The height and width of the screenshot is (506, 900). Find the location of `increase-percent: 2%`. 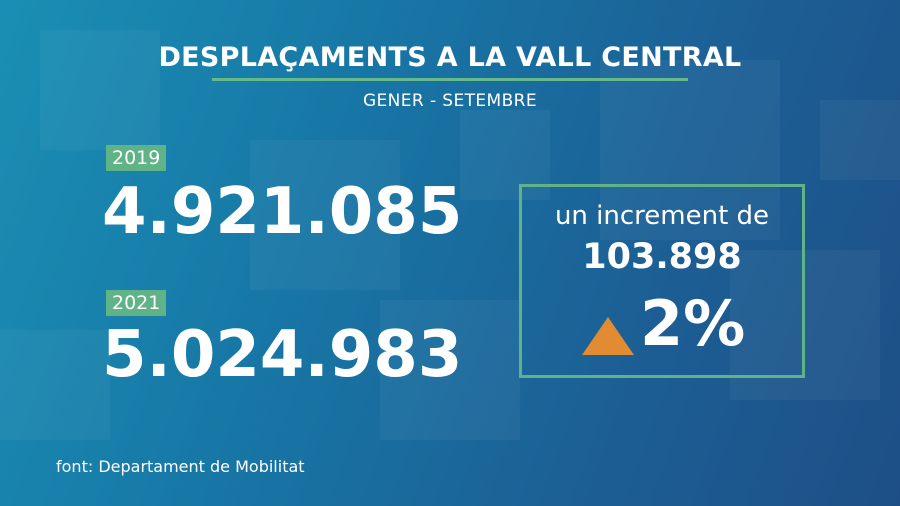

increase-percent: 2% is located at coordinates (693, 323).